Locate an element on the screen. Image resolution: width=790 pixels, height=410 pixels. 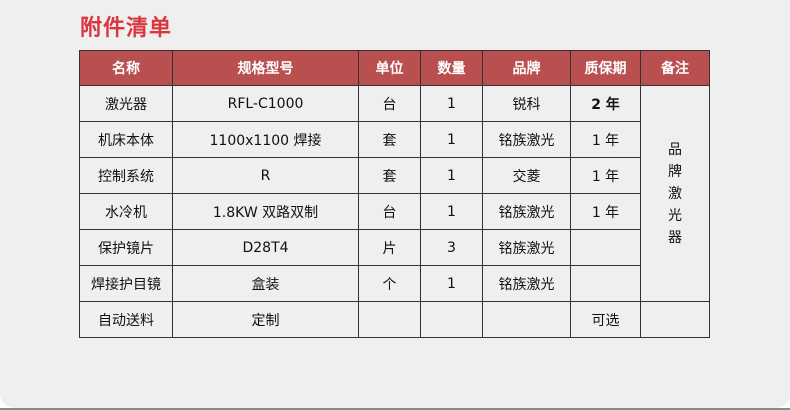
table-row: 水冷机 1.8KW 双路双制台 1 铭族激光 1 年 is located at coordinates (394, 211).